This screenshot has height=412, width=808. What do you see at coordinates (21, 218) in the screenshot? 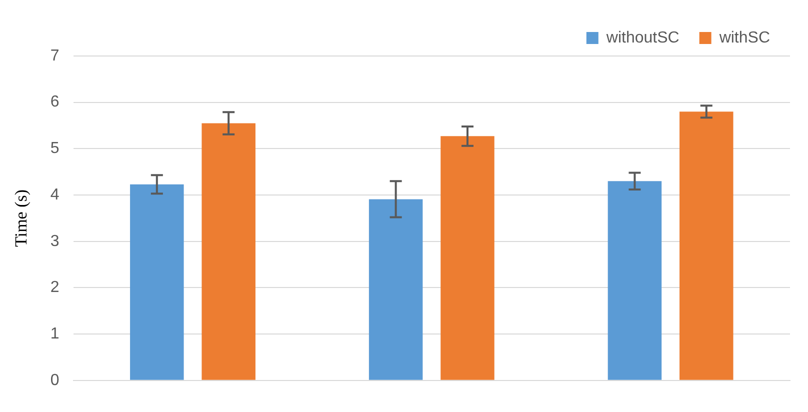
I see `y-axis-title: Time (s)` at bounding box center [21, 218].